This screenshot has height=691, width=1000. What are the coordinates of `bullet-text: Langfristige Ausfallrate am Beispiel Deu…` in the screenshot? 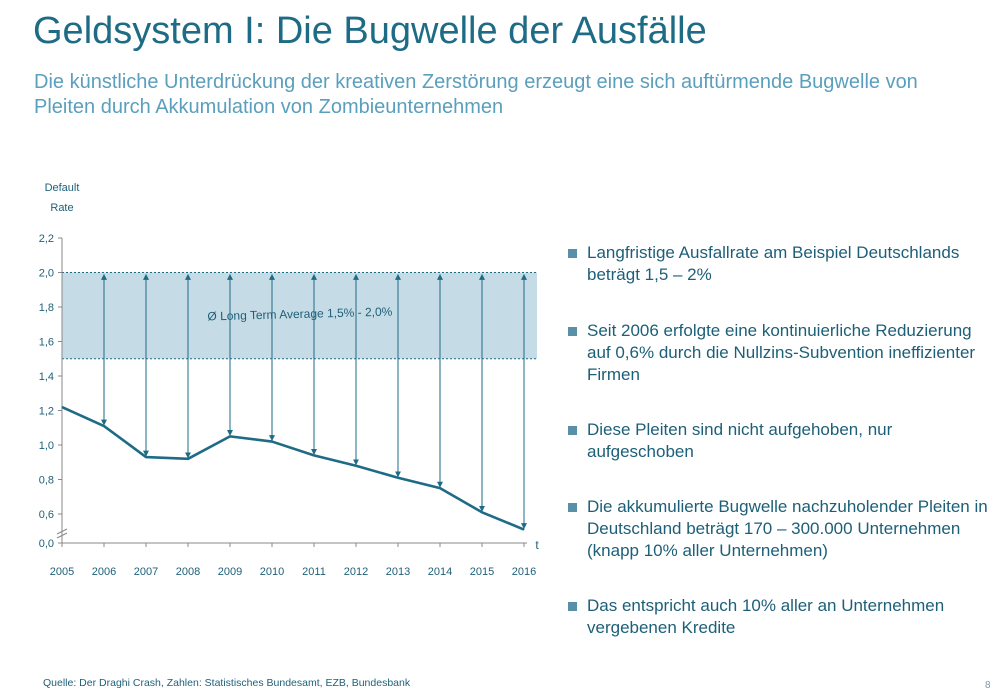 It's located at (773, 263).